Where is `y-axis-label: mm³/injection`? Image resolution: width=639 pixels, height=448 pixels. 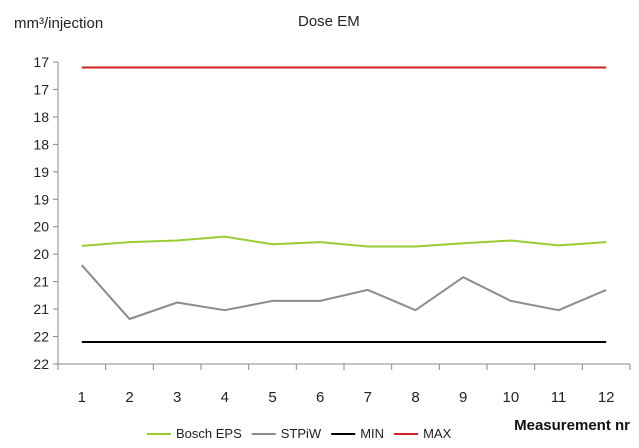 y-axis-label: mm³/injection is located at coordinates (58, 23).